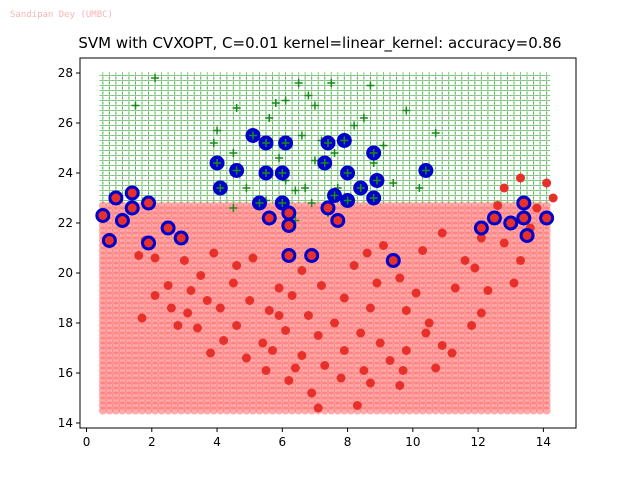 Image resolution: width=640 pixels, height=480 pixels. I want to click on watermark-text: Sandipan Dey (UMBC), so click(61, 15).